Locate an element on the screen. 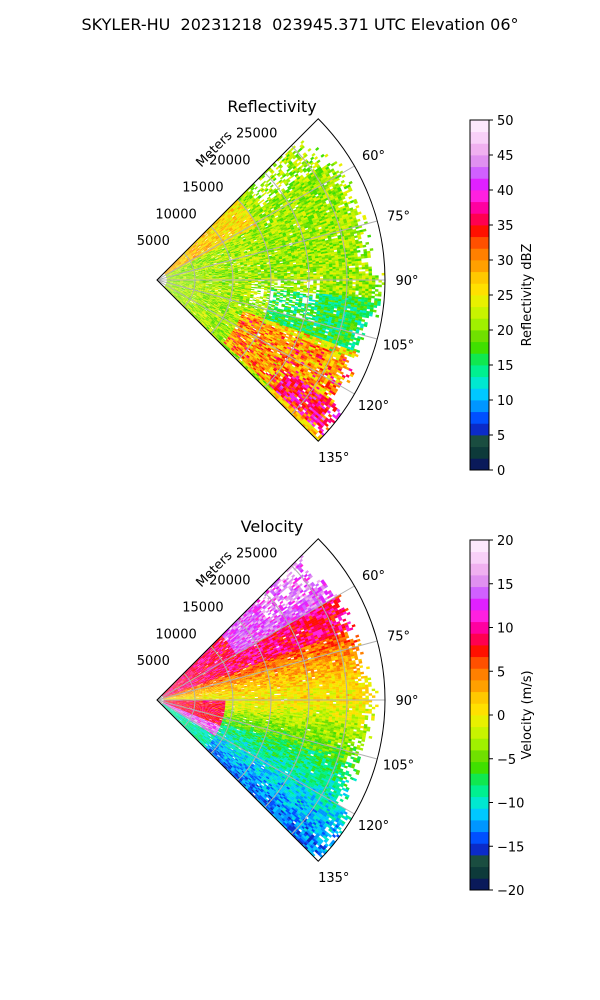  reflectivity-field is located at coordinates (274, 291).